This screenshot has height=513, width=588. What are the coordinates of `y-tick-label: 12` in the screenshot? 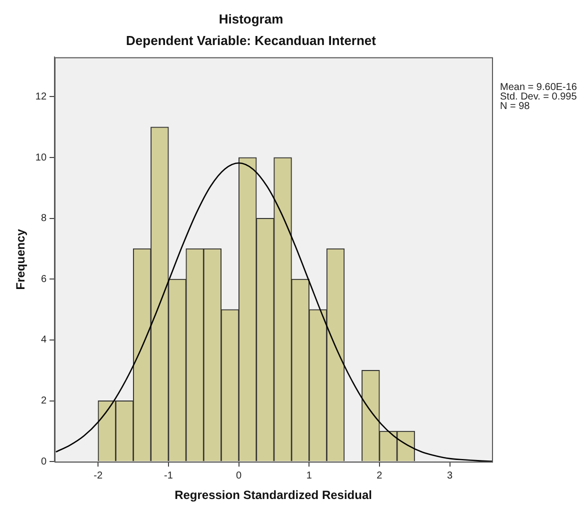 It's located at (41, 96).